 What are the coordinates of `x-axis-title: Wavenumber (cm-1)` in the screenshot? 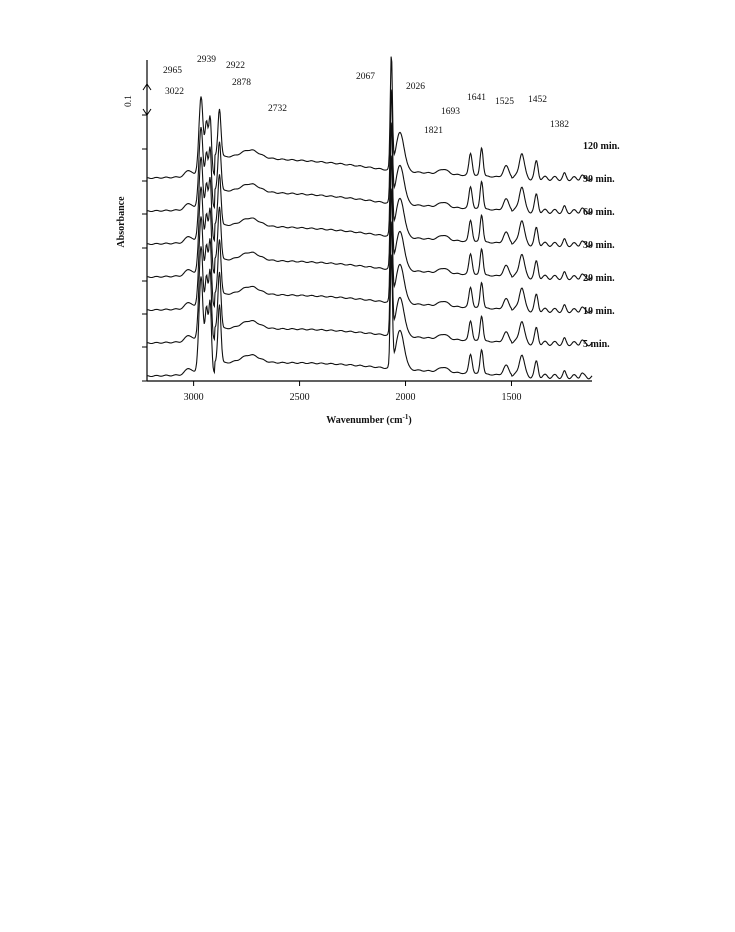 It's located at (368, 419).